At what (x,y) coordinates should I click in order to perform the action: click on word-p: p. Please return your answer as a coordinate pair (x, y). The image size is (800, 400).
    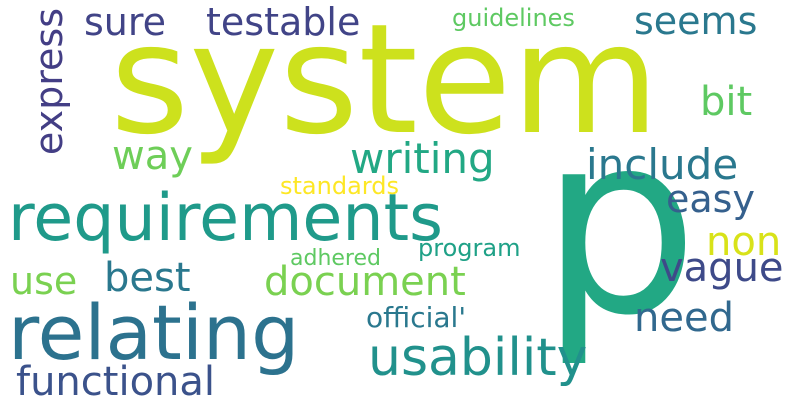
    Looking at the image, I should click on (619, 224).